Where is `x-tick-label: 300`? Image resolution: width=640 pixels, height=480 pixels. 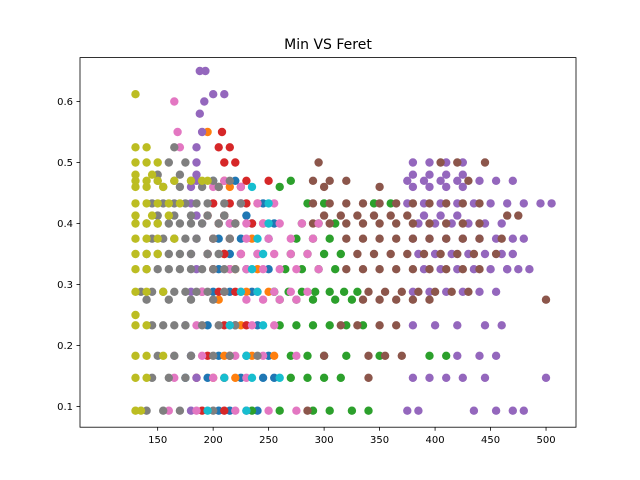 x-tick-label: 300 is located at coordinates (324, 440).